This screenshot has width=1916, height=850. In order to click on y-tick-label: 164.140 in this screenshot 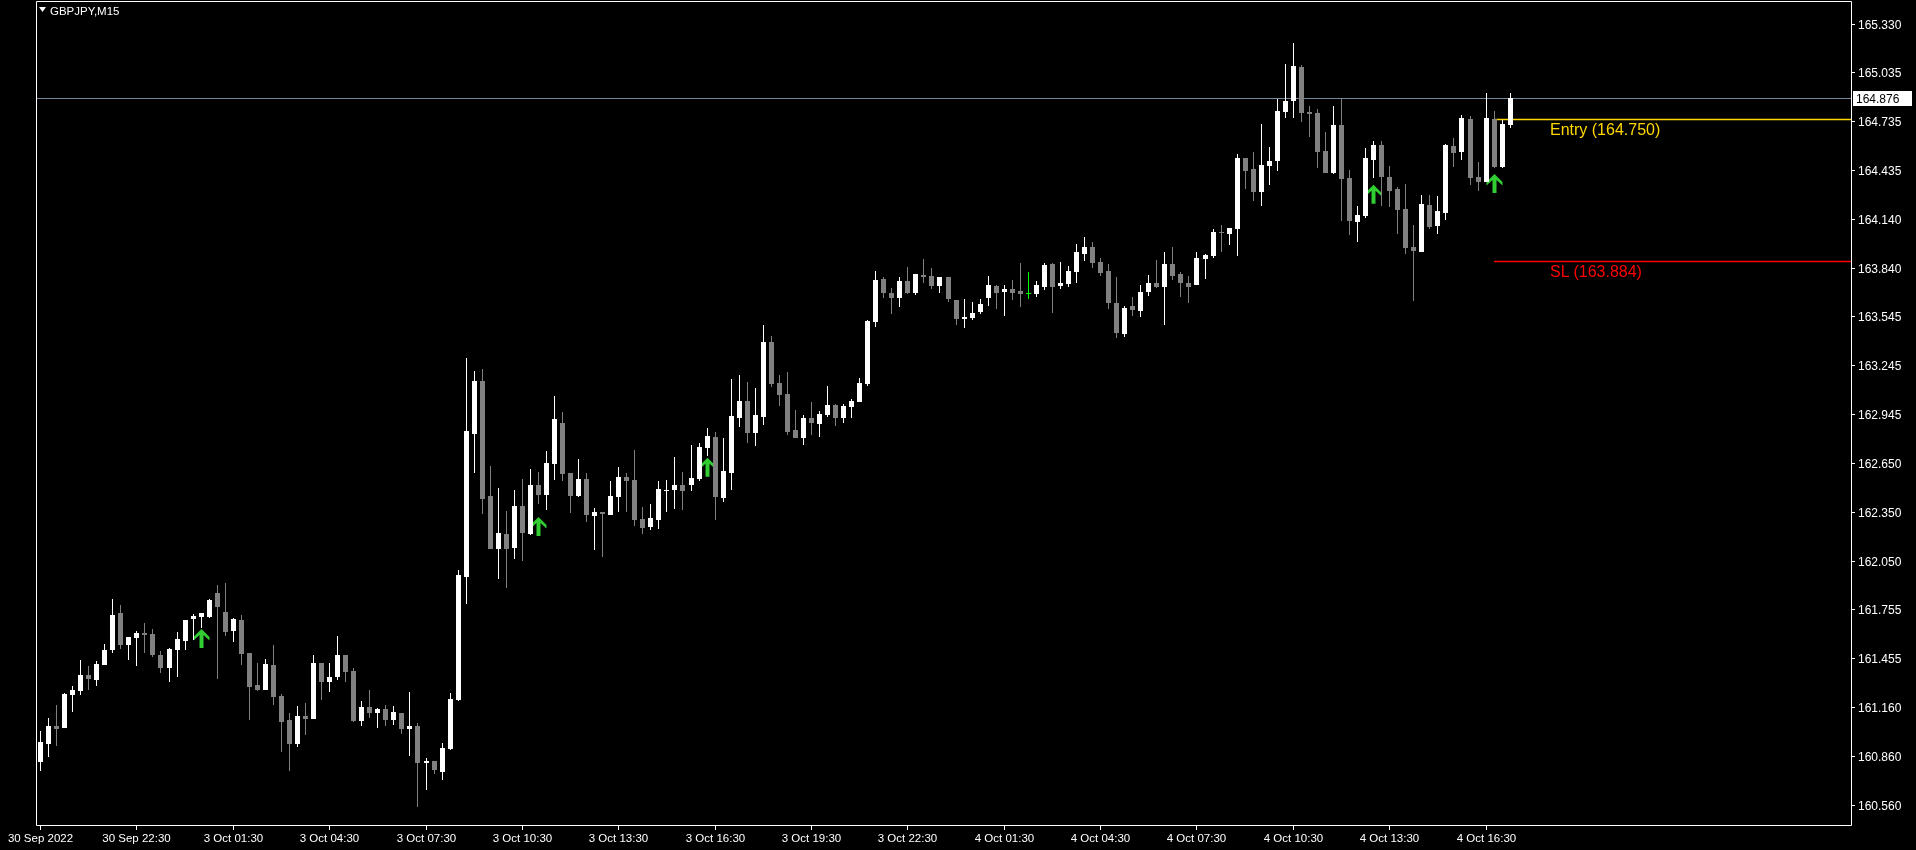, I will do `click(1880, 219)`.